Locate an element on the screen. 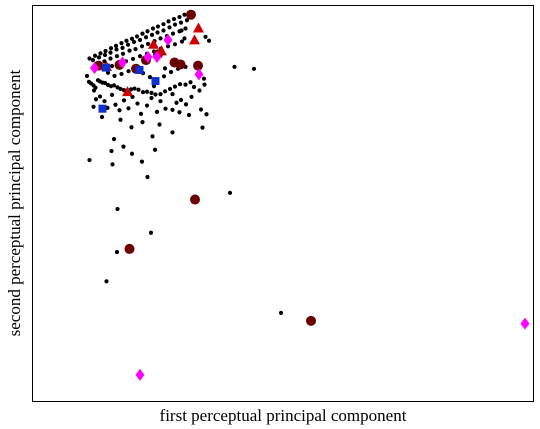 This screenshot has width=540, height=429. x-axis-label: first perceptual principal component is located at coordinates (283, 415).